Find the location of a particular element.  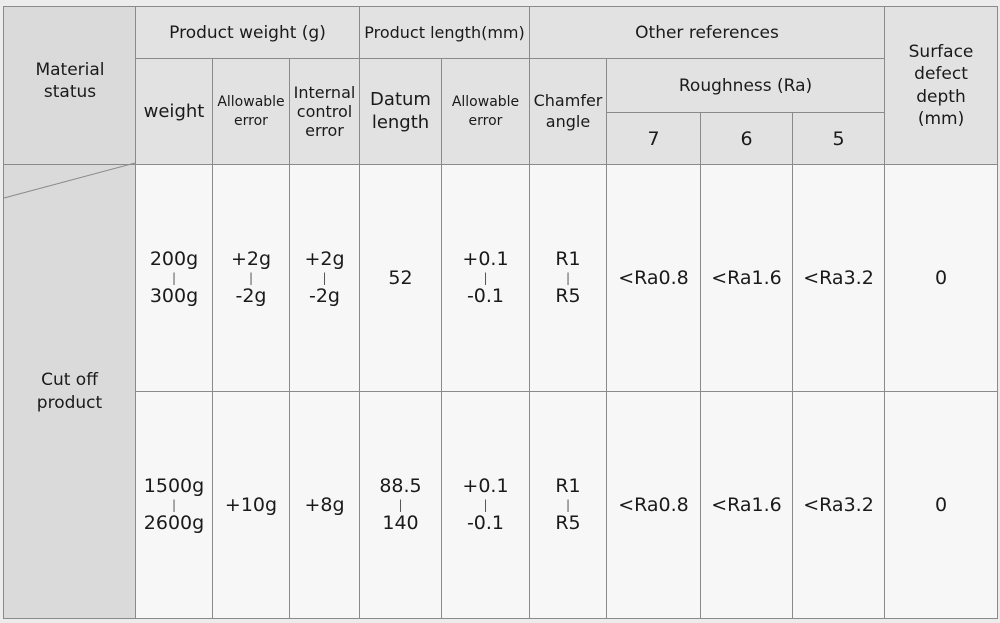

row2-len-allow-bottom: -0.1 is located at coordinates (485, 523).